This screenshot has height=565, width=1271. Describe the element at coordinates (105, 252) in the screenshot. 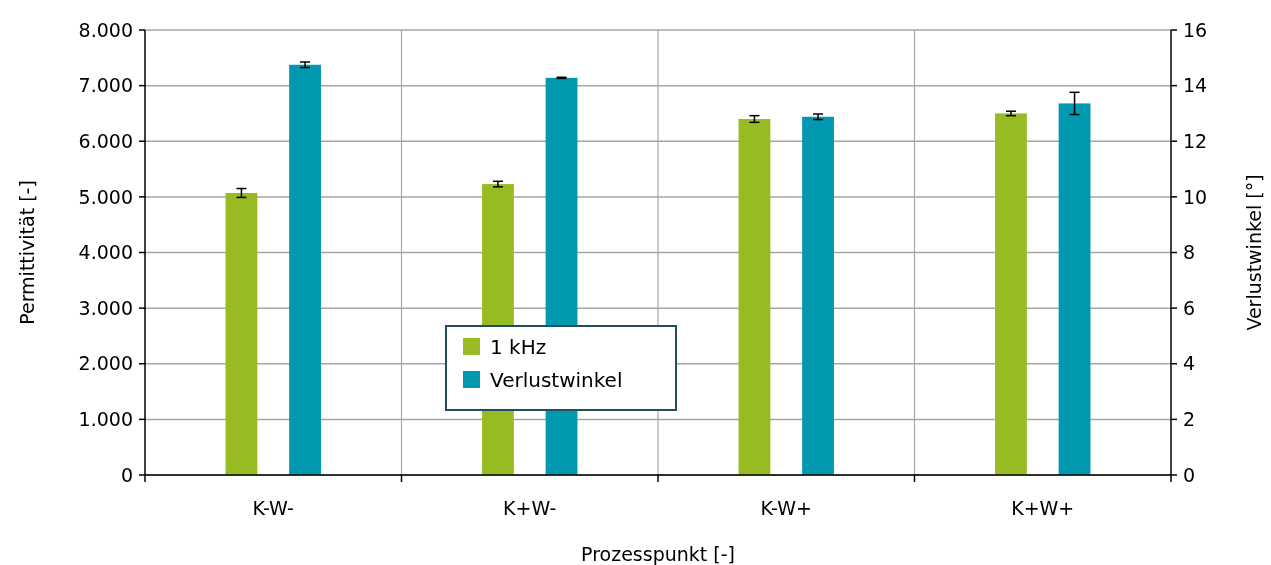

I see `y-tick-label: 4.000` at that location.